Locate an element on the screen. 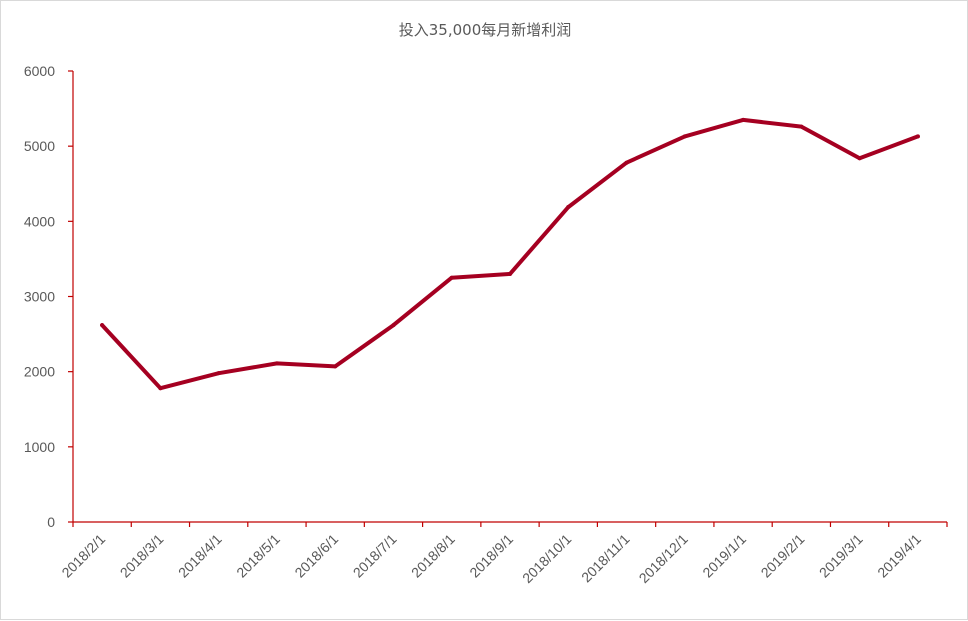 Image resolution: width=968 pixels, height=621 pixels. x-tick-label: 2018/8/1 is located at coordinates (433, 556).